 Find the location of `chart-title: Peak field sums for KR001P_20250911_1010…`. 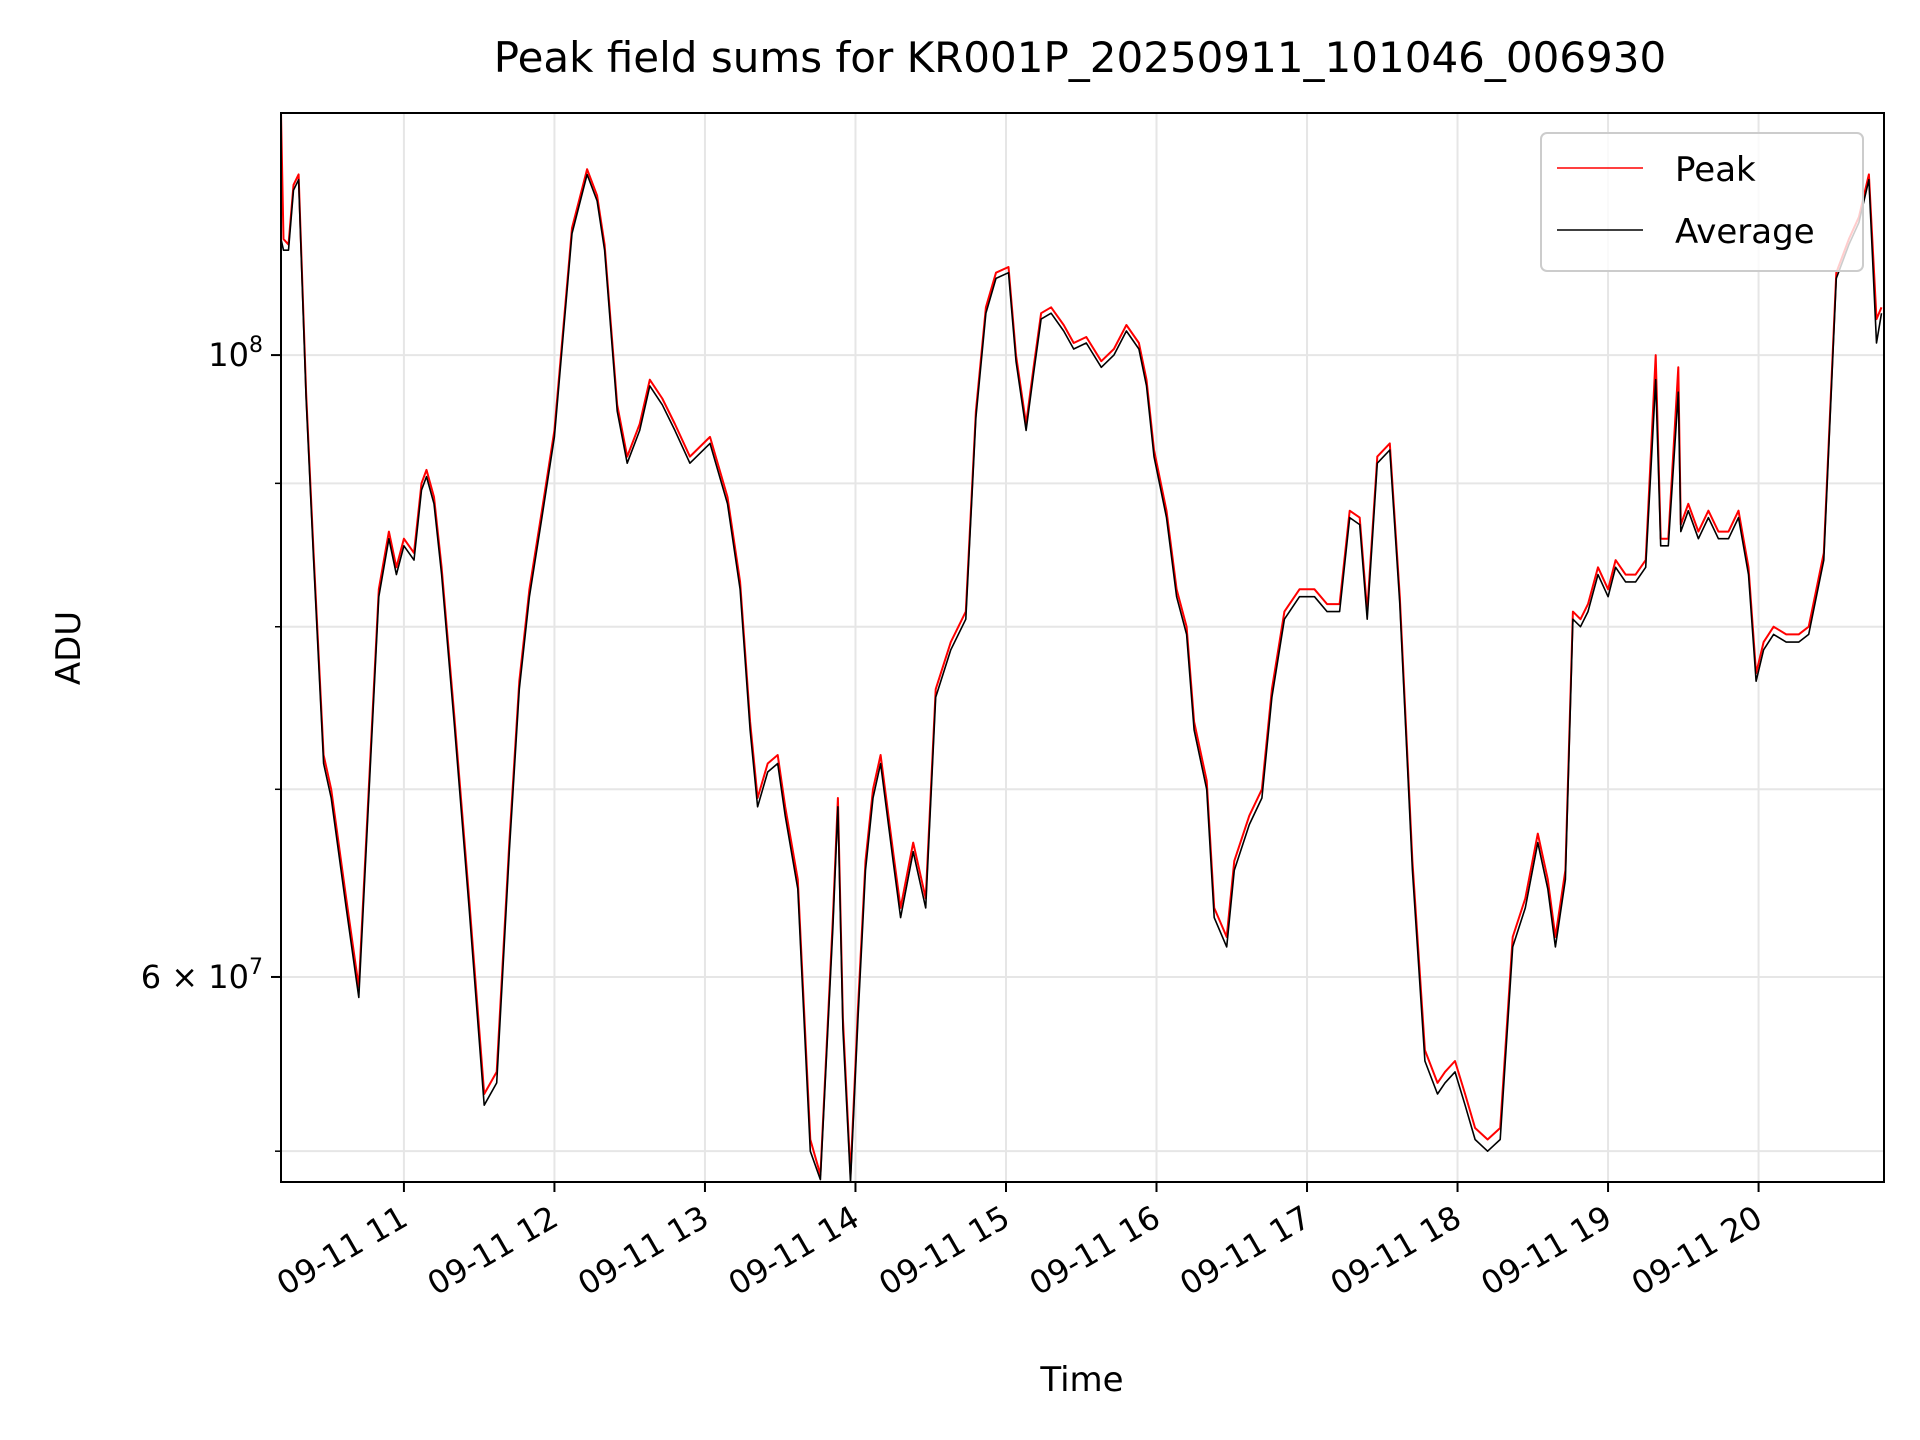

chart-title: Peak field sums for KR001P_20250911_1010… is located at coordinates (1080, 57).